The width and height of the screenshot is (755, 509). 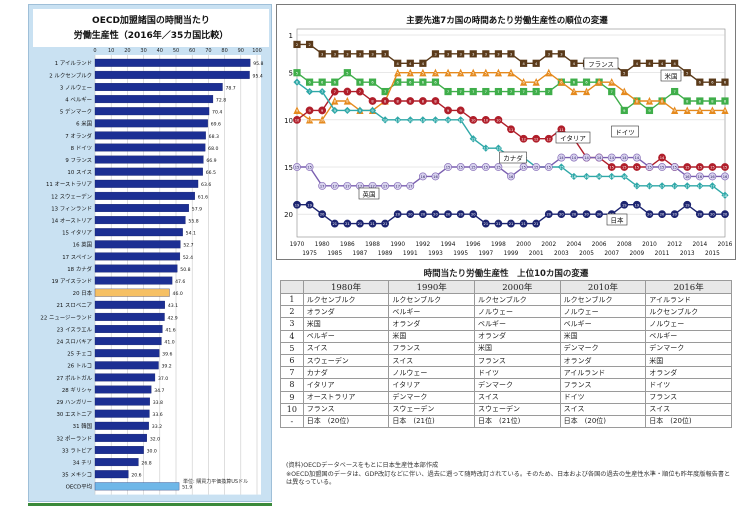 I want to click on country-cell: ノルウェー, so click(x=603, y=312).